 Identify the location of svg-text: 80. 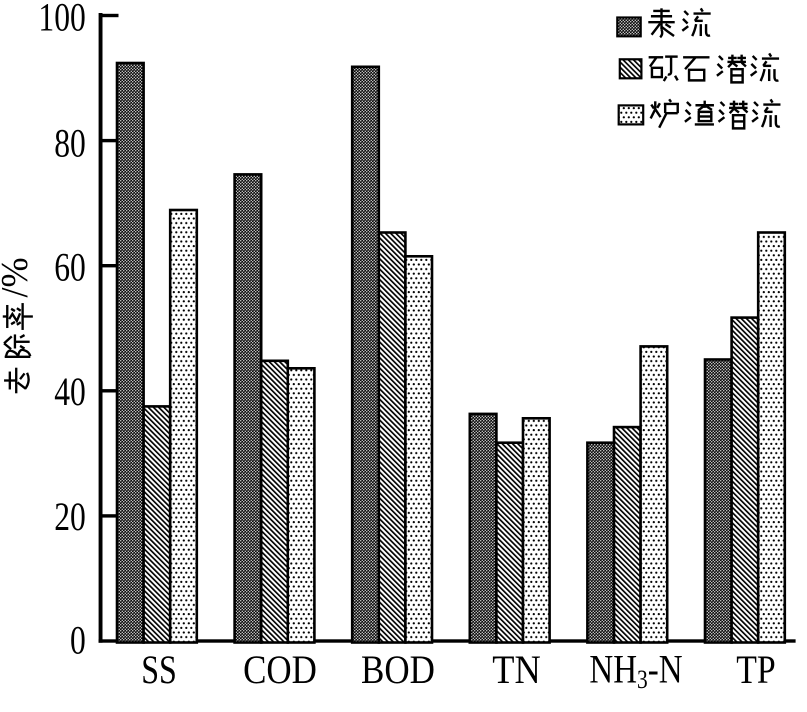
(70, 143).